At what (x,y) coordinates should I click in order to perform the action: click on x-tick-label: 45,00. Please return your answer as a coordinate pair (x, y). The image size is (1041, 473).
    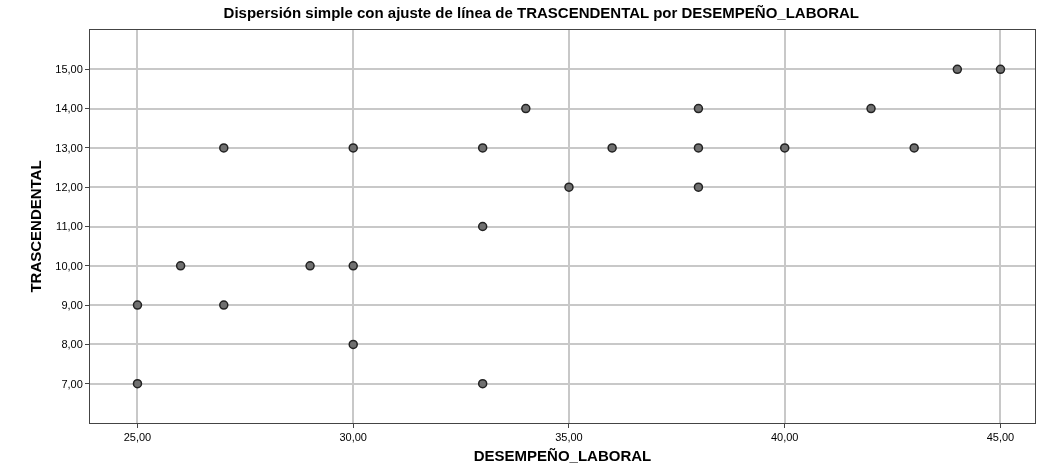
    Looking at the image, I should click on (1000, 437).